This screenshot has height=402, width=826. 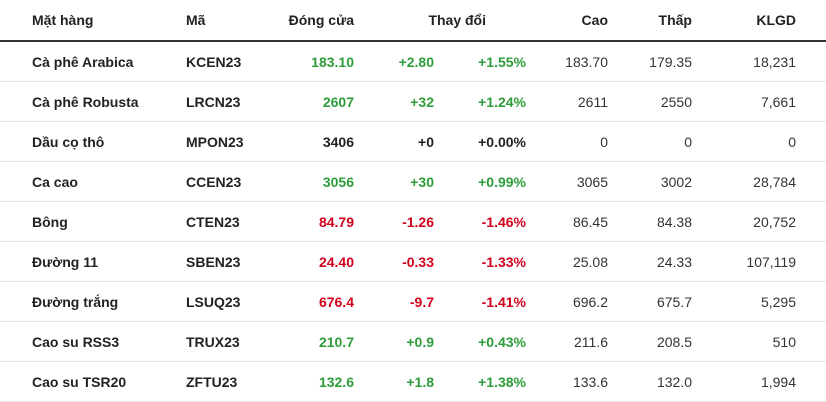 I want to click on commodity-code: ZFTU23, so click(x=228, y=381).